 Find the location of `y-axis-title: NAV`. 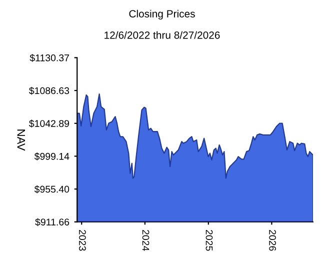

y-axis-title: NAV is located at coordinates (21, 140).